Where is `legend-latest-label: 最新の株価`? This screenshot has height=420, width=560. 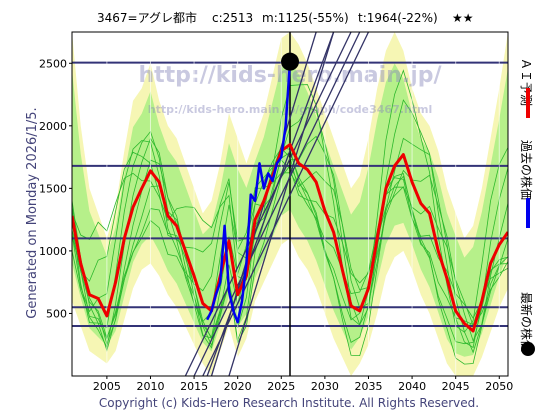
legend-latest-label: 最新の株価 is located at coordinates (526, 322).